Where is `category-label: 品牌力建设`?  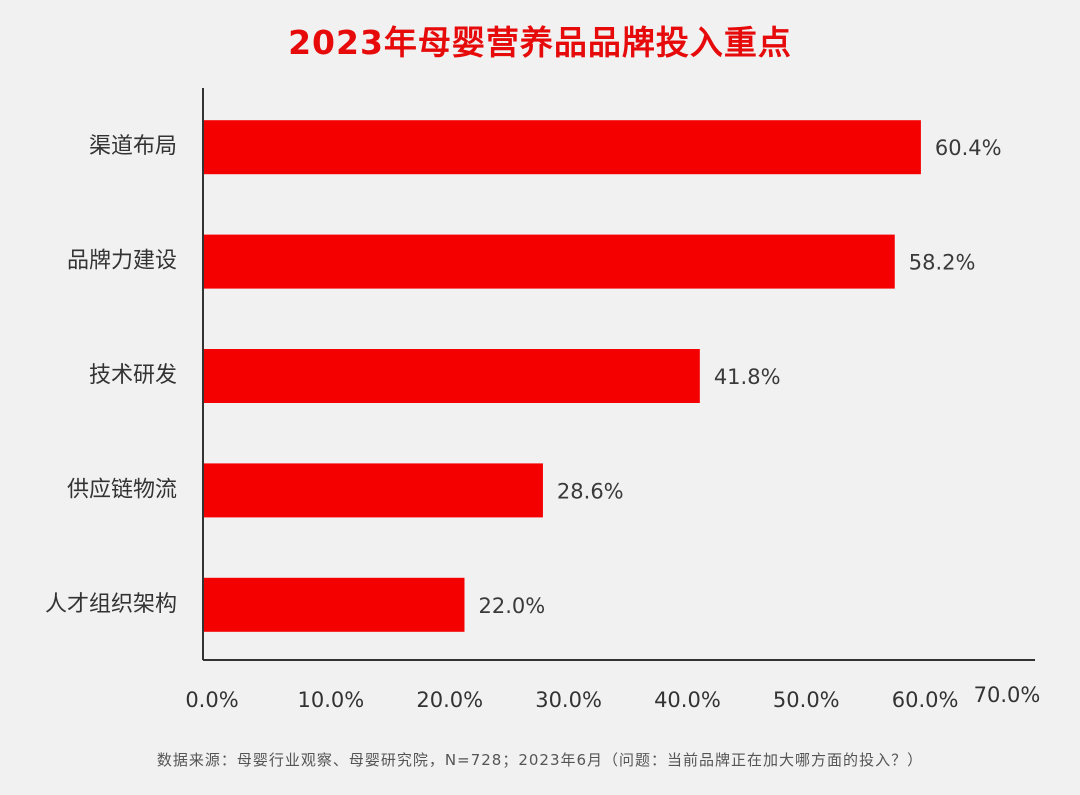 category-label: 品牌力建设 is located at coordinates (122, 261).